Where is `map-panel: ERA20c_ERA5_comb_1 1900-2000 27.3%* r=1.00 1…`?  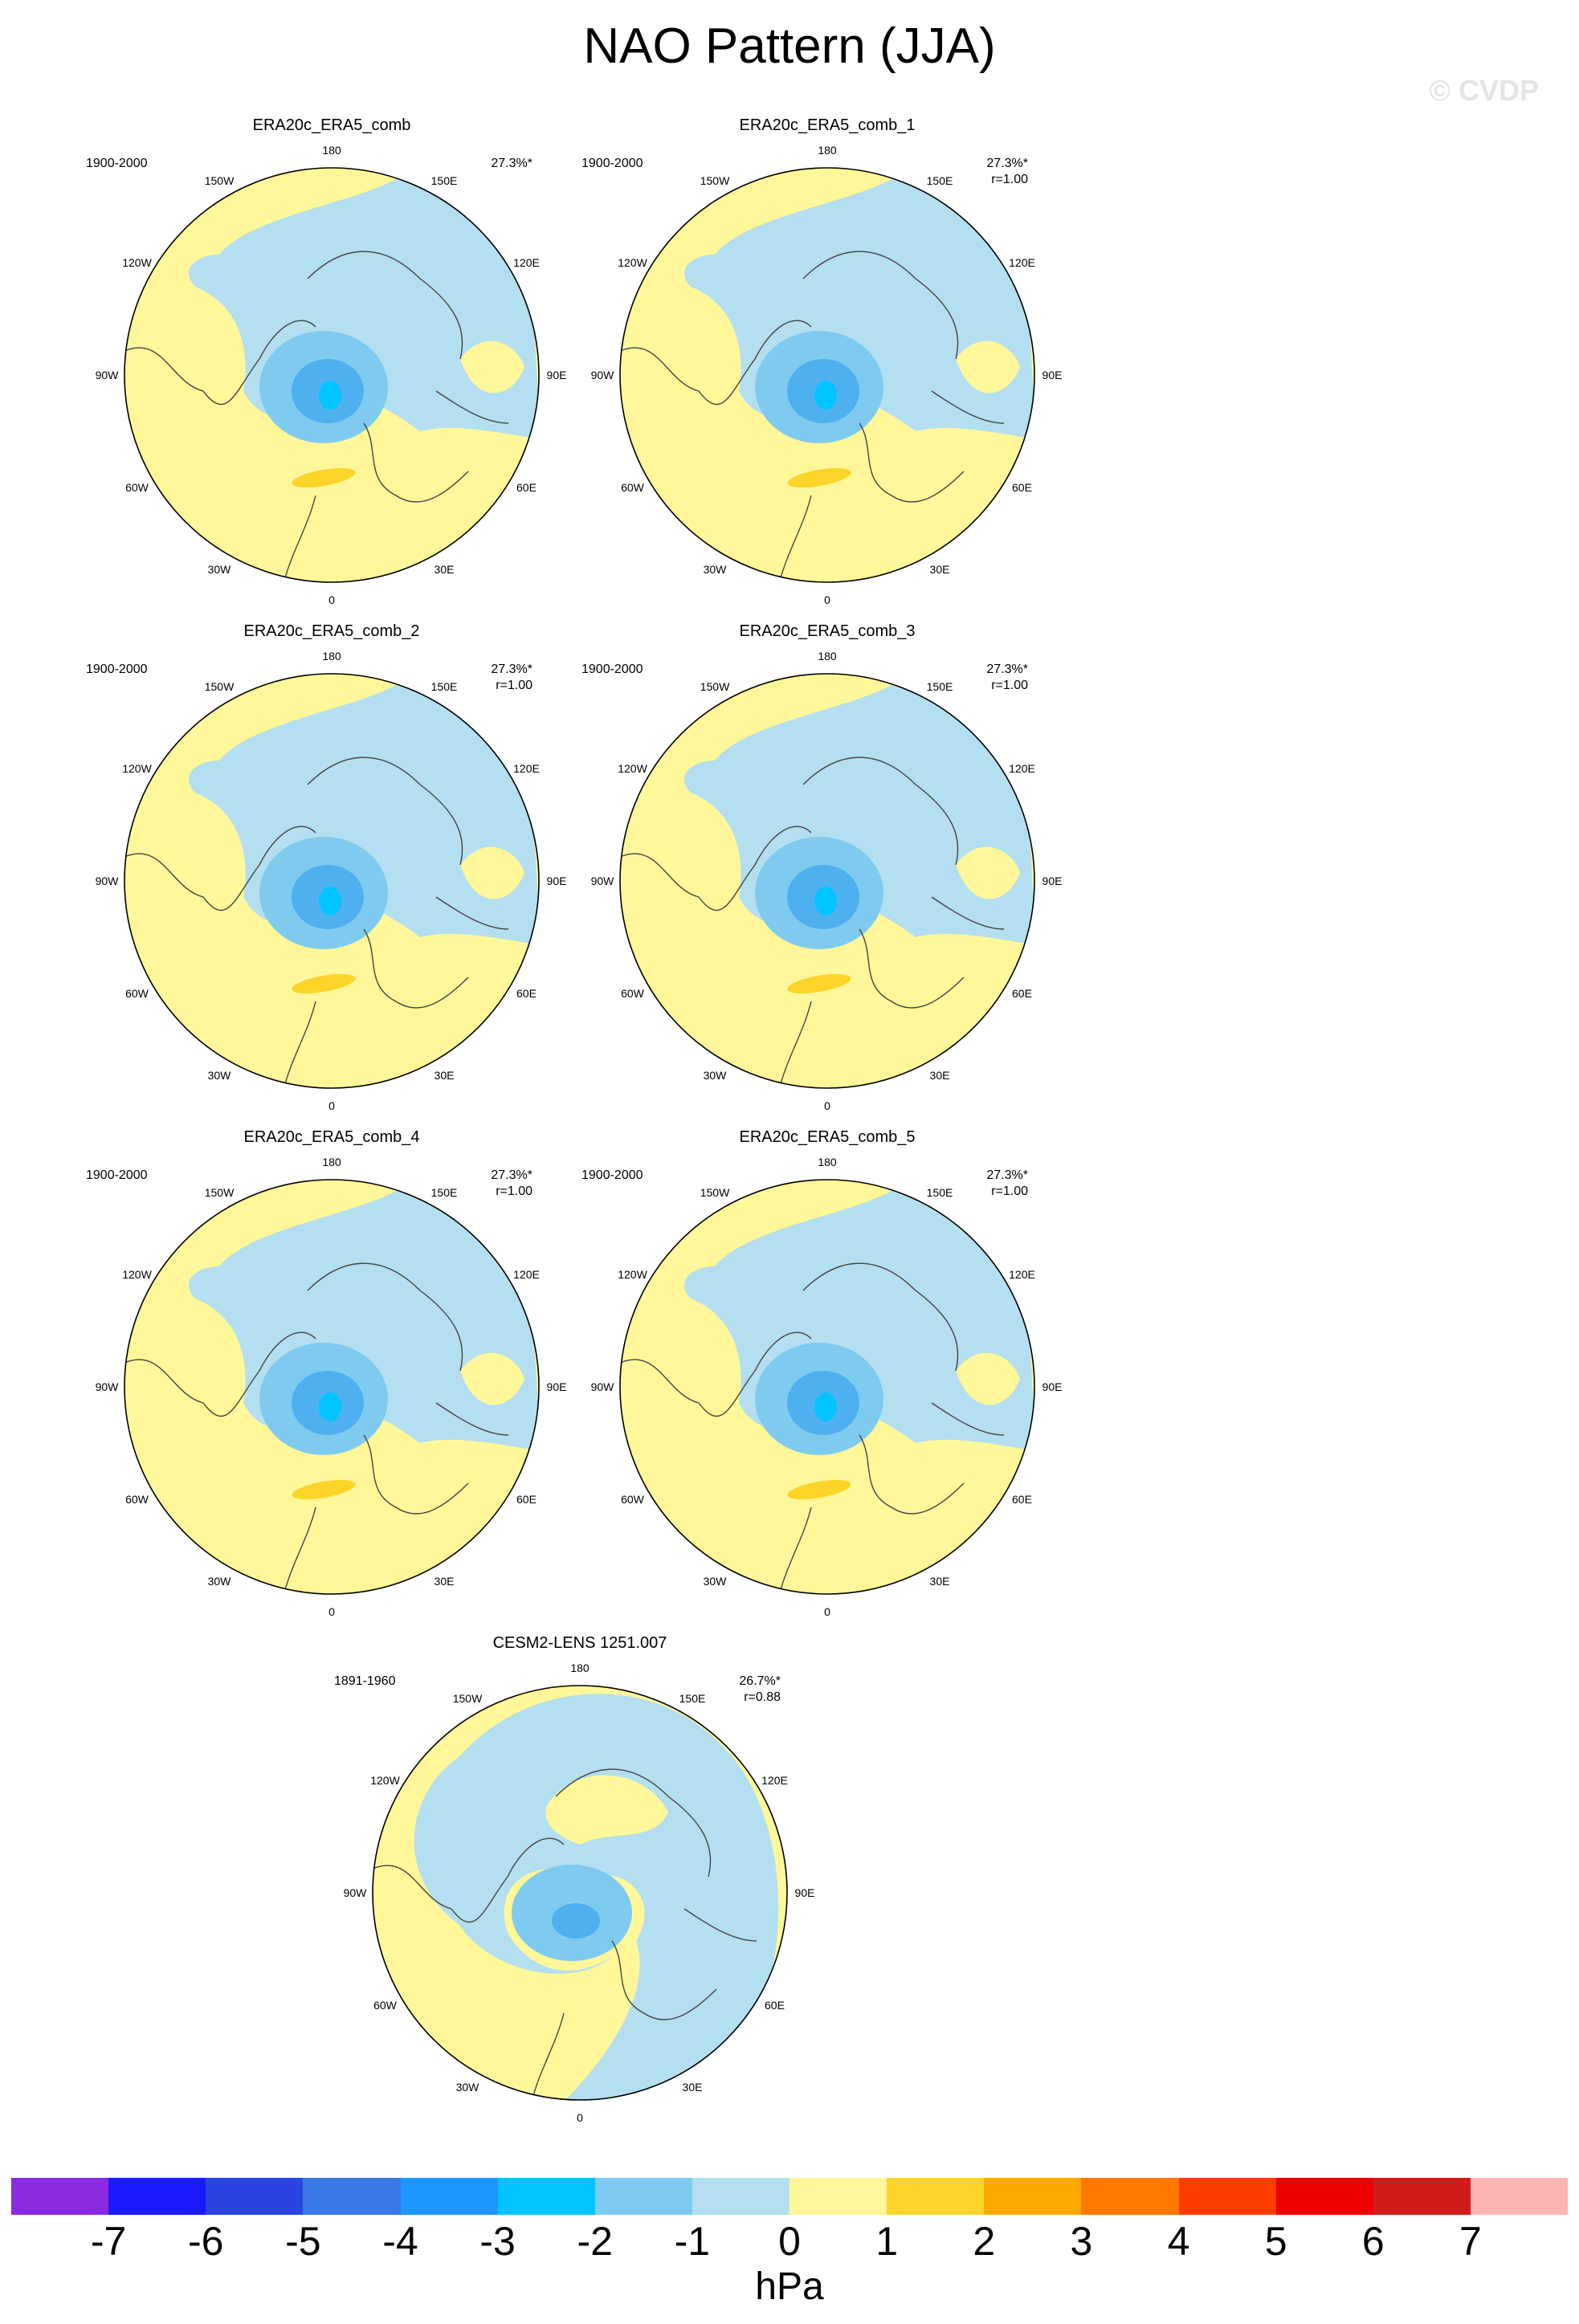
map-panel: ERA20c_ERA5_comb_1 1900-2000 27.3%* r=1.00 1… is located at coordinates (827, 361).